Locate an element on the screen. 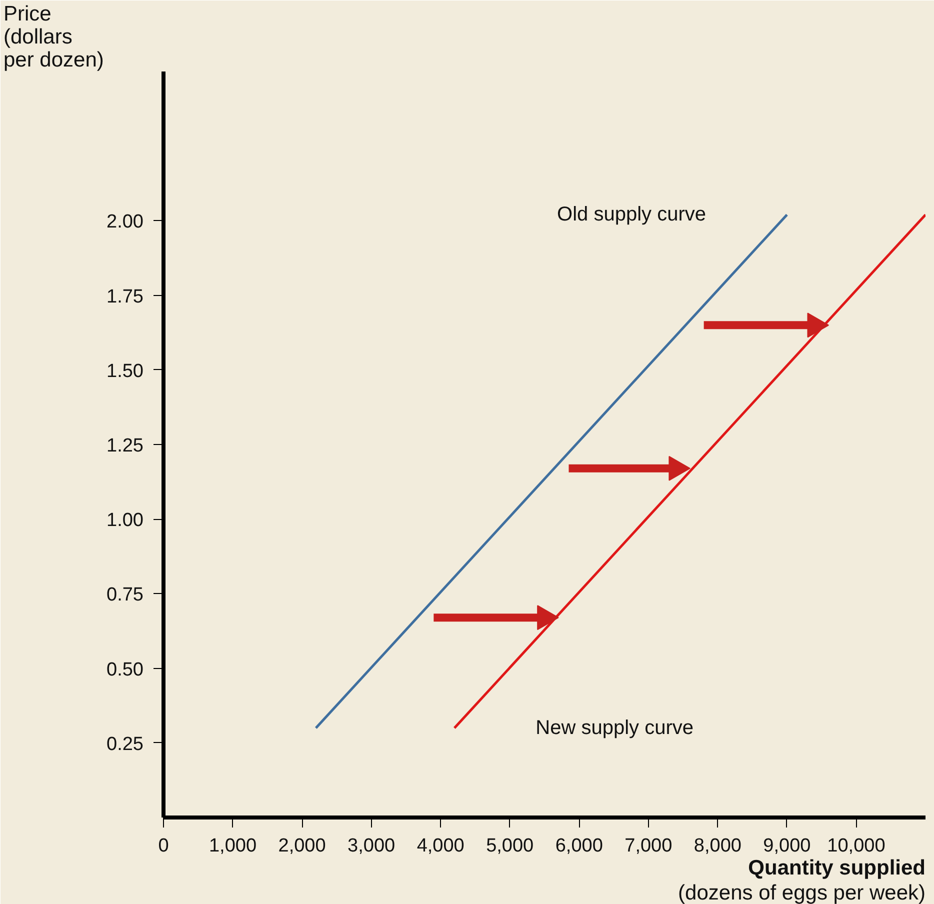 Image resolution: width=934 pixels, height=904 pixels. x-tick-label: 8,000 is located at coordinates (718, 846).